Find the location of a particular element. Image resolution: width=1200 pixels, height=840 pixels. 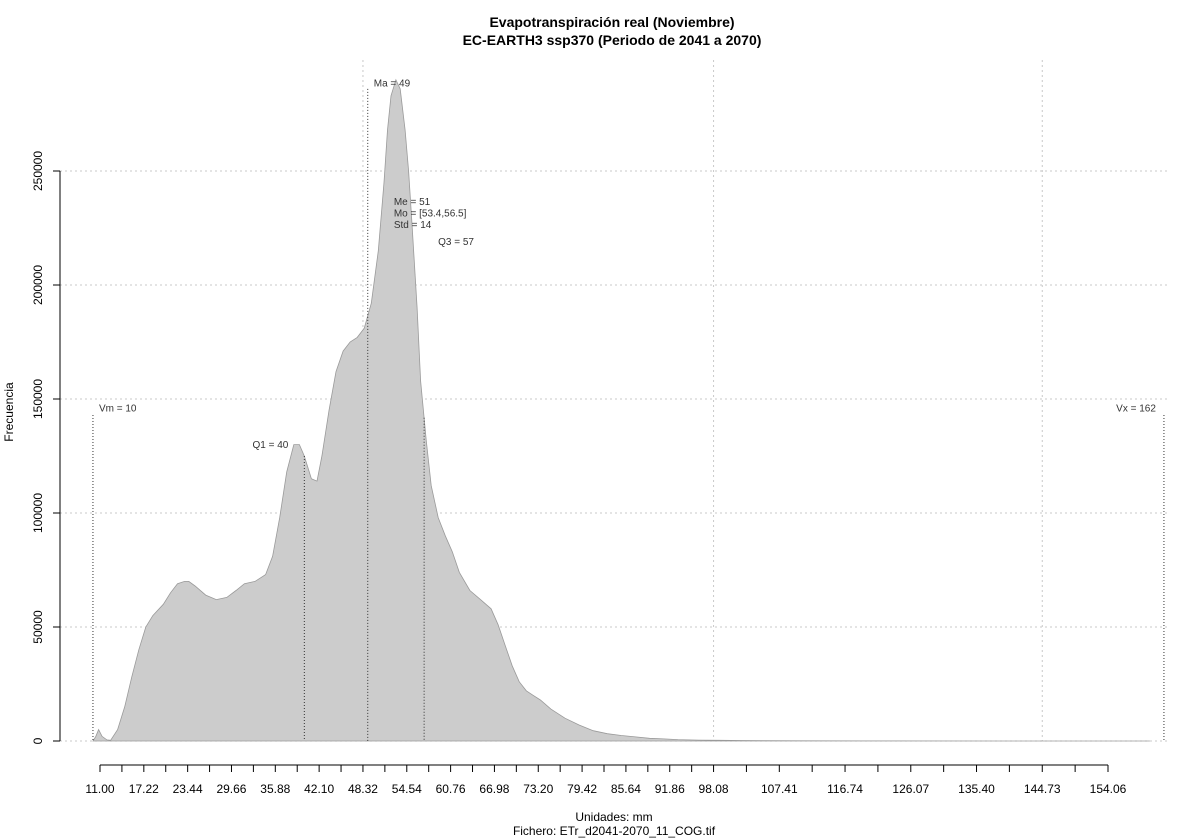

x-tick-label: 79.42 is located at coordinates (582, 789).